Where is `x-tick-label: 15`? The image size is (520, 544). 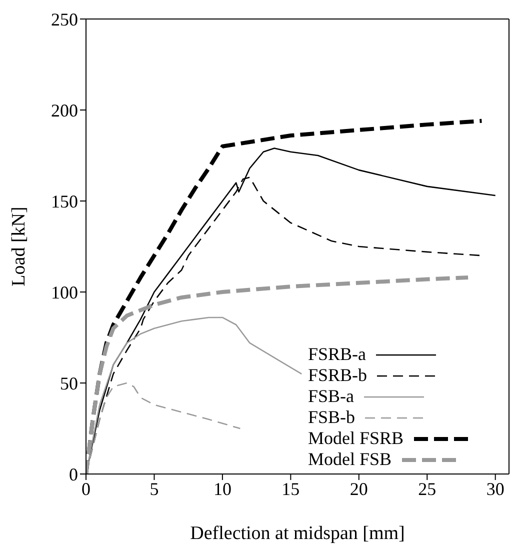
x-tick-label: 15 is located at coordinates (291, 488).